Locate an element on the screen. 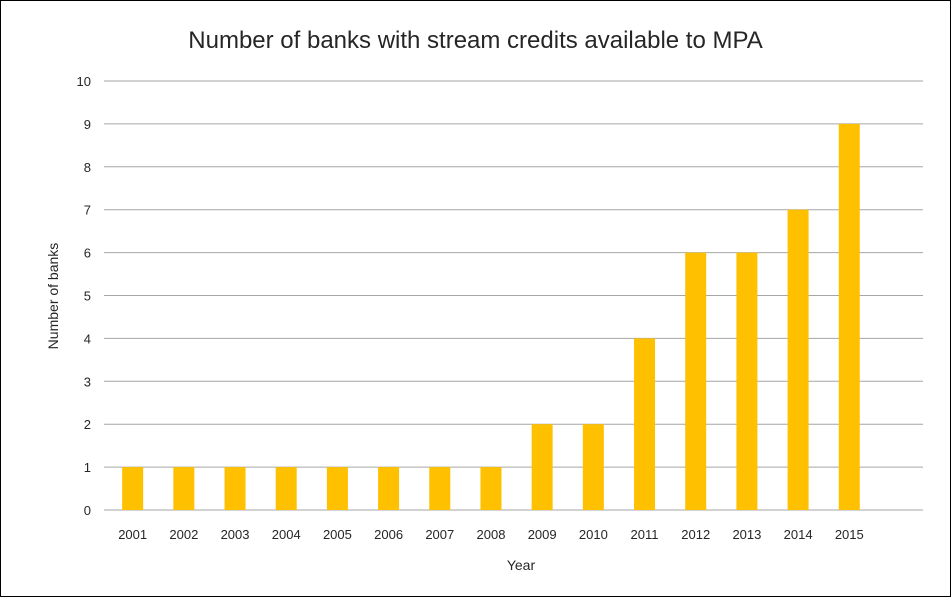 The width and height of the screenshot is (951, 597). x-tick-label: 2005 is located at coordinates (337, 534).